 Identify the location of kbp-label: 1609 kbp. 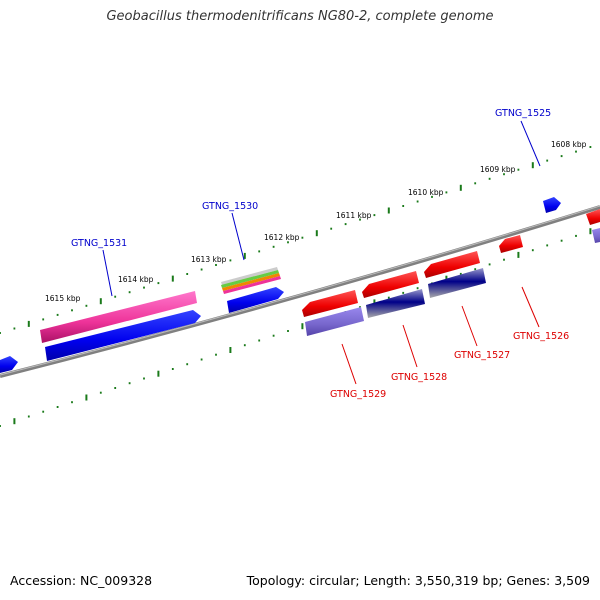
(498, 169).